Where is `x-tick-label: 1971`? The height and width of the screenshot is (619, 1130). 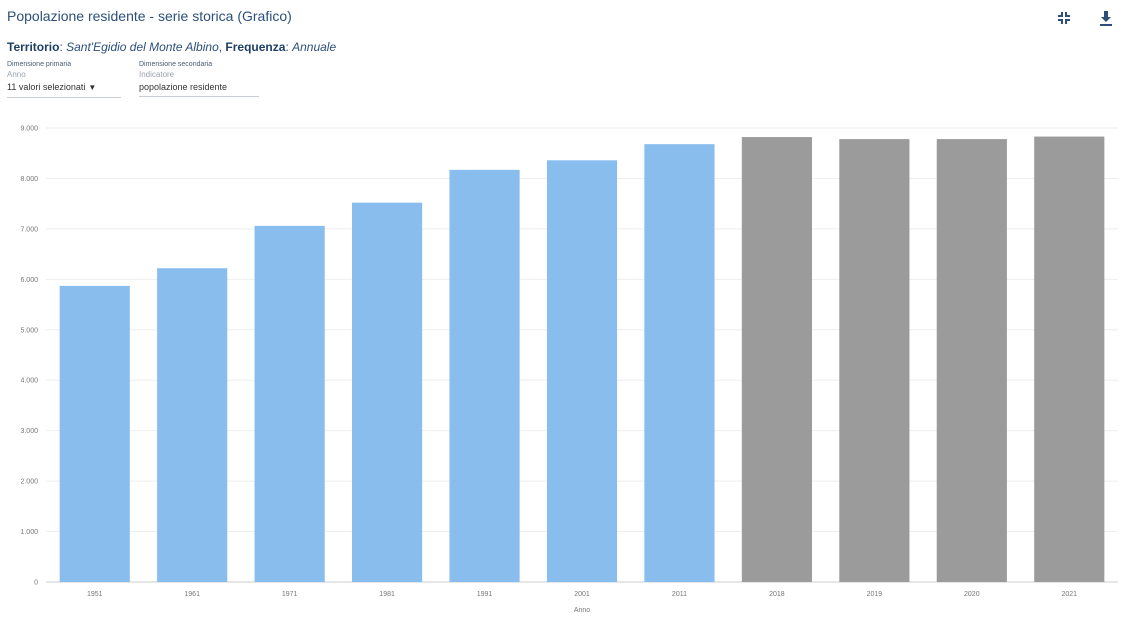 x-tick-label: 1971 is located at coordinates (290, 594).